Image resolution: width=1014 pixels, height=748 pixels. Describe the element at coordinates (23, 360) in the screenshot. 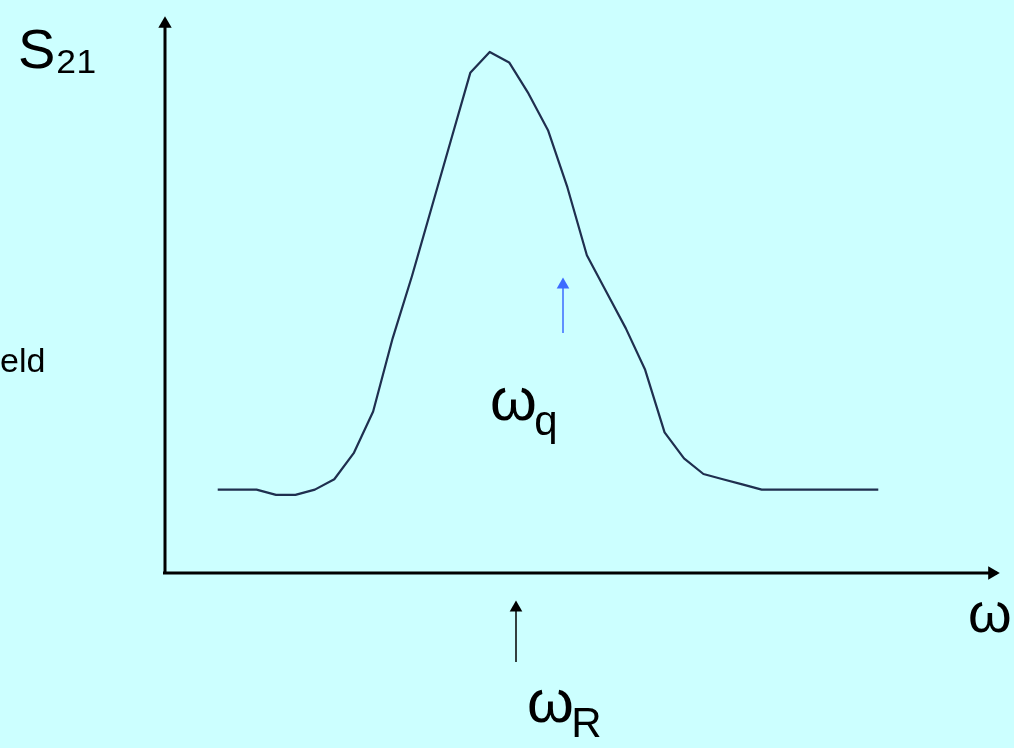

I see `text: eld` at that location.